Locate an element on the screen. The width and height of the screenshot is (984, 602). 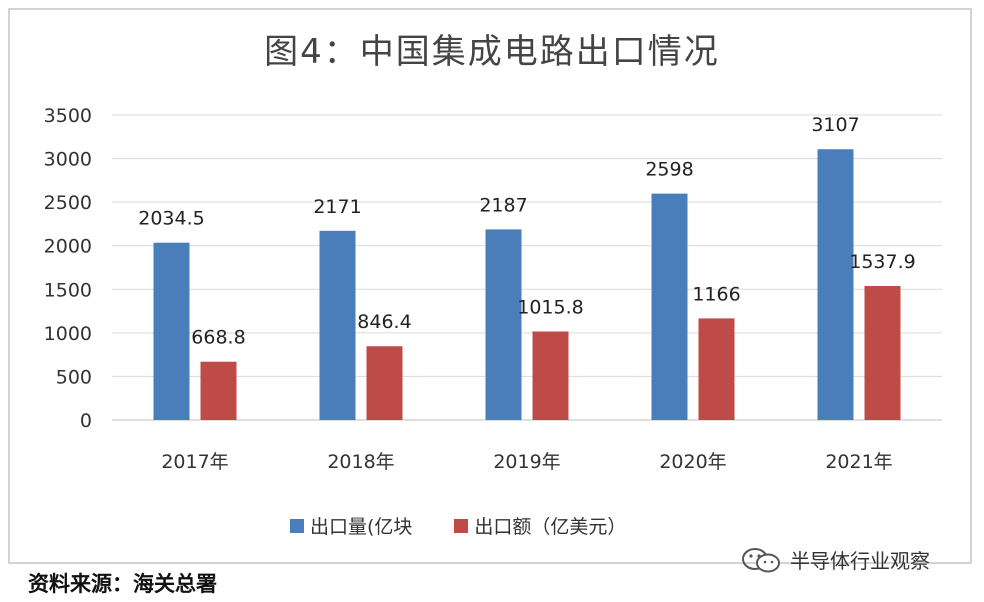
legend: 出口量(亿块 出口额（亿美元） is located at coordinates (458, 525).